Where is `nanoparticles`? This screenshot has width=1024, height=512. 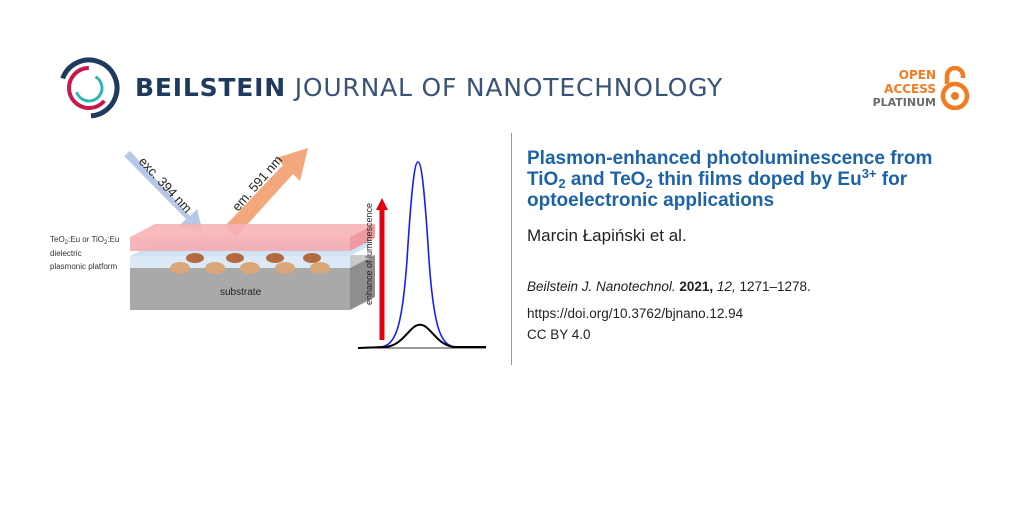
nanoparticles is located at coordinates (250, 263).